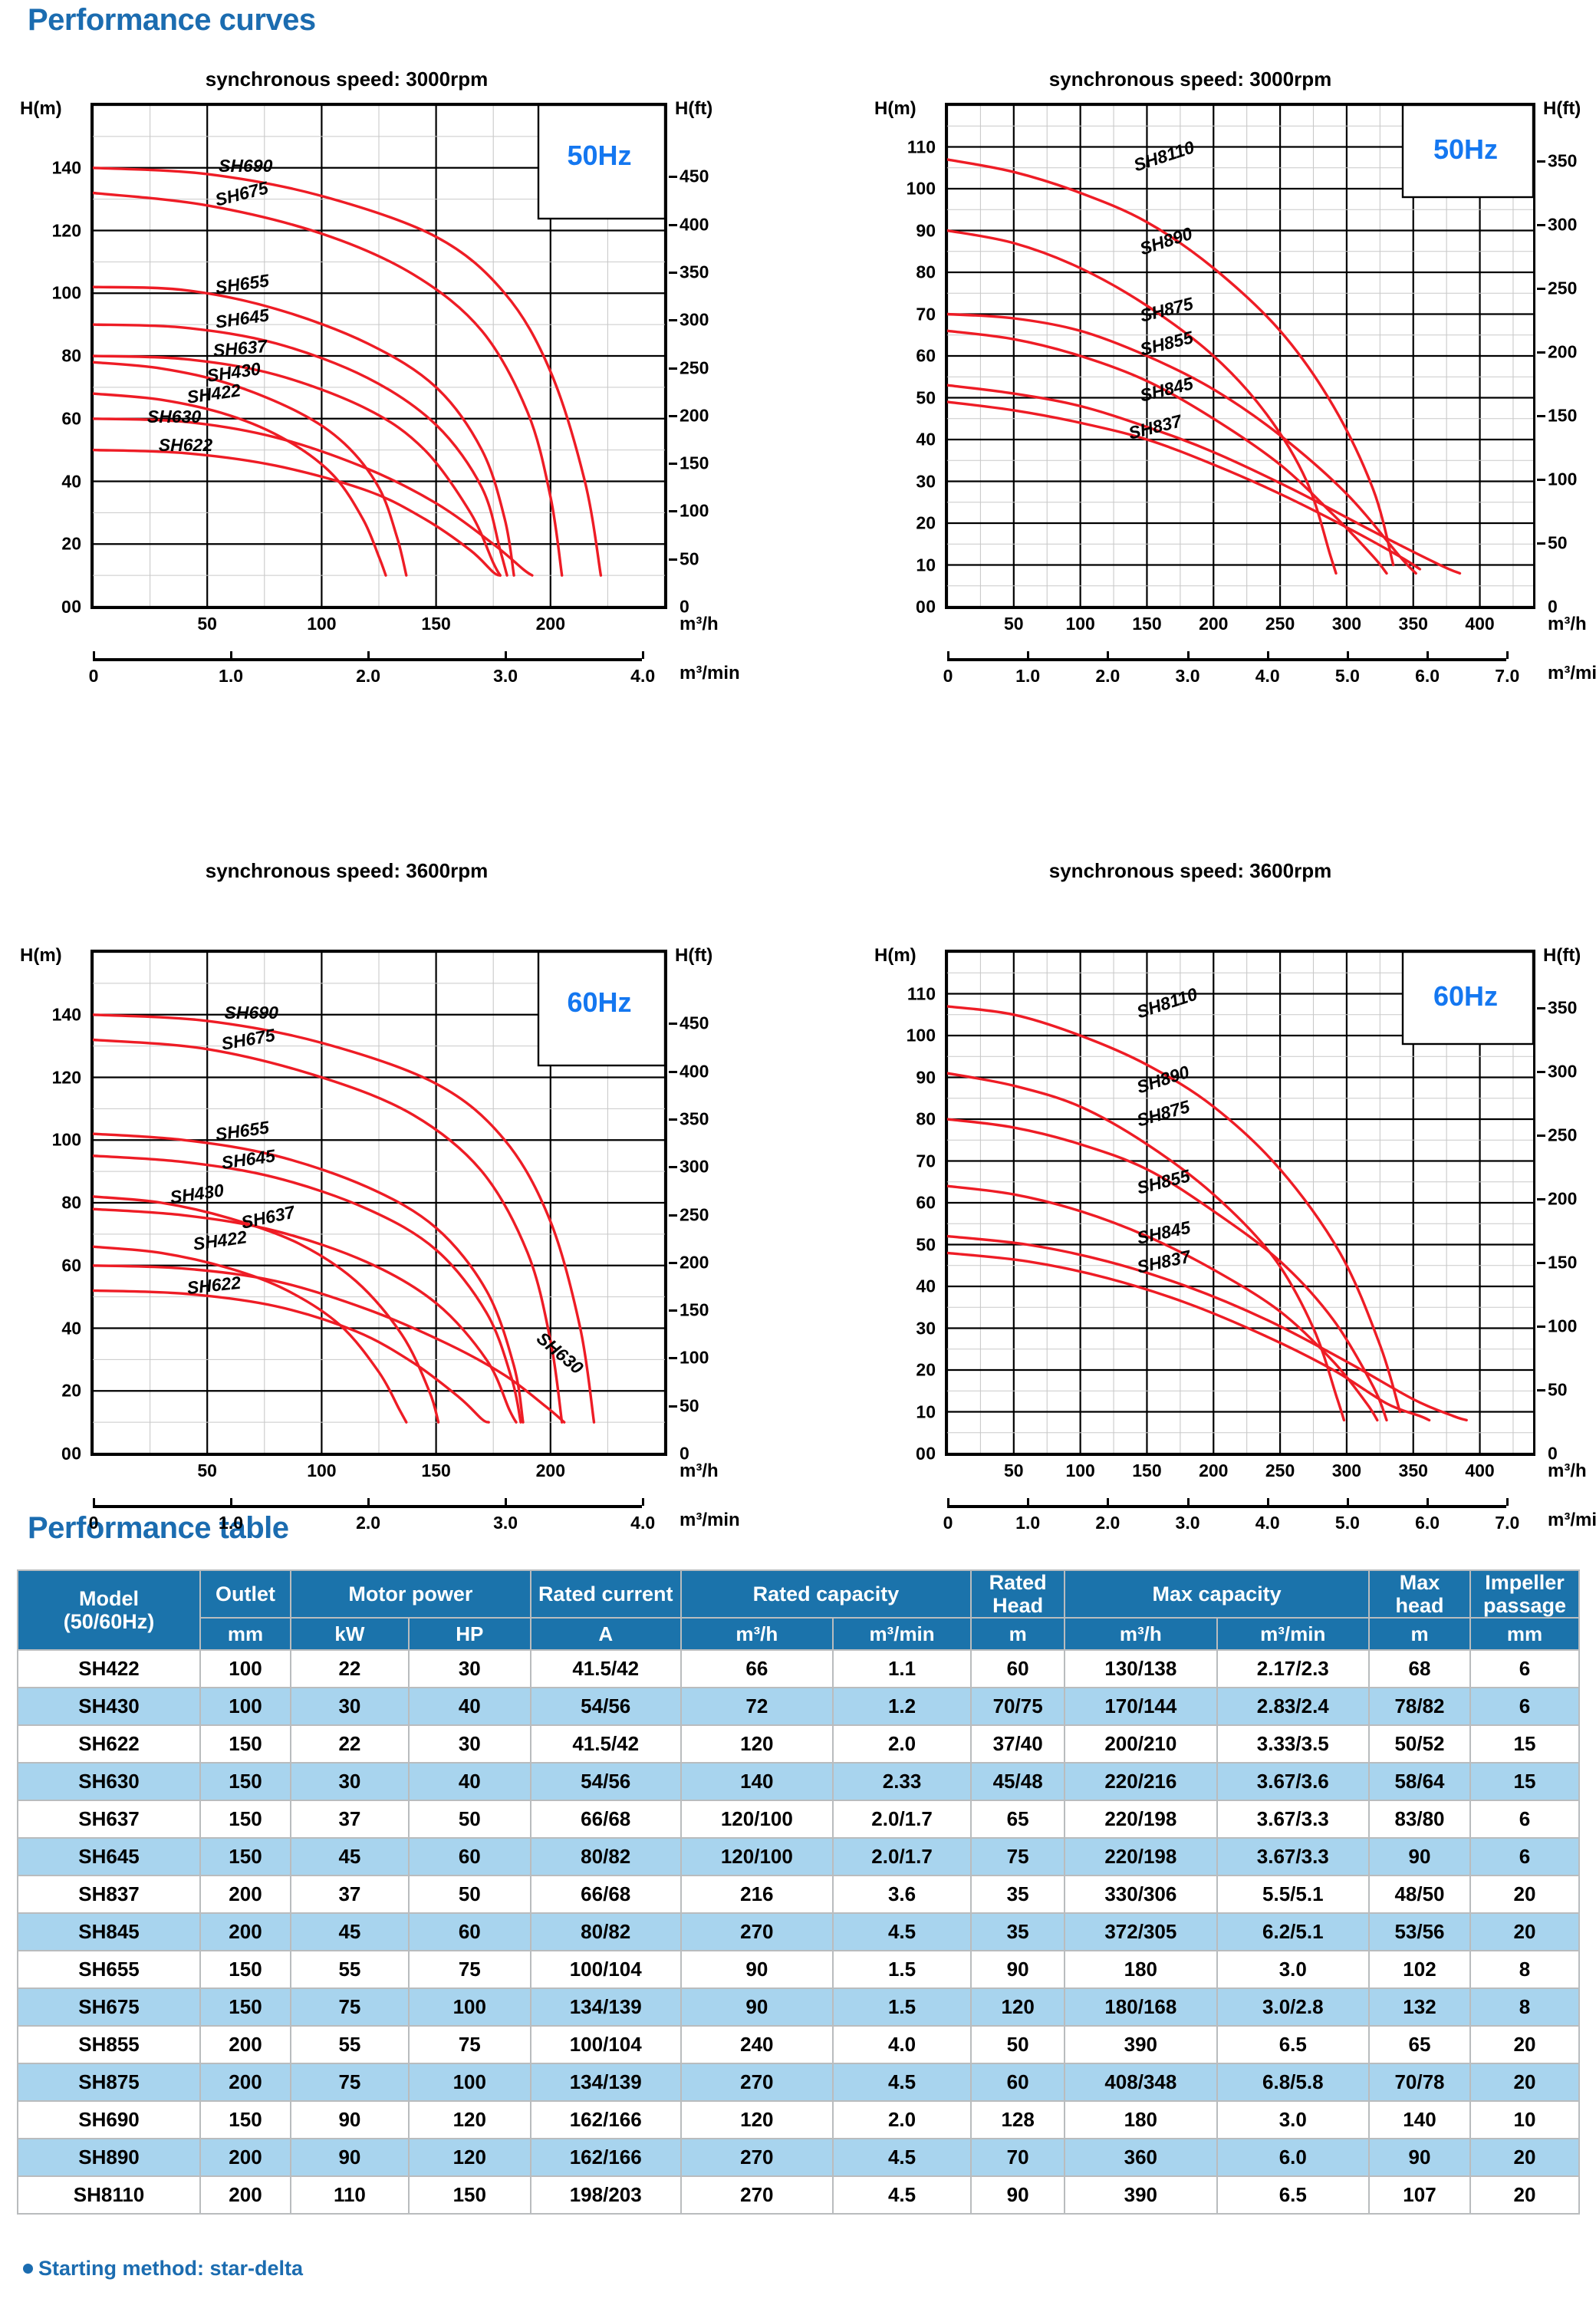 The width and height of the screenshot is (1596, 2302). What do you see at coordinates (643, 1523) in the screenshot?
I see `x2-tick-label: 4.0` at bounding box center [643, 1523].